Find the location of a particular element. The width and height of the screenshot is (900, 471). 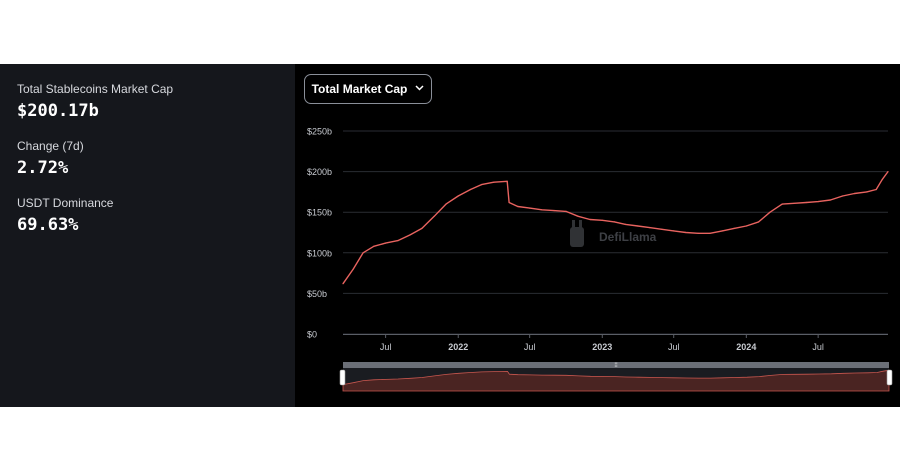

navigator-grip-icon: ⁞⁞ is located at coordinates (616, 366).